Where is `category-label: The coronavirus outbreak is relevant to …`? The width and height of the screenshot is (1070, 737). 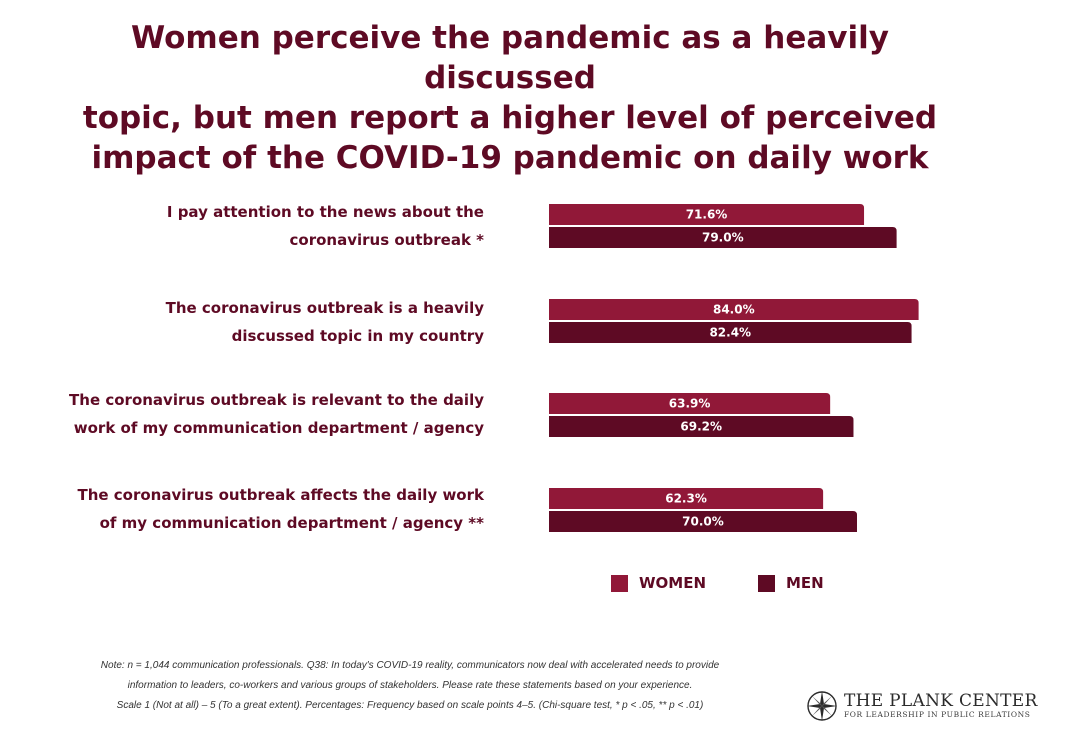 category-label: The coronavirus outbreak is relevant to … is located at coordinates (249, 414).